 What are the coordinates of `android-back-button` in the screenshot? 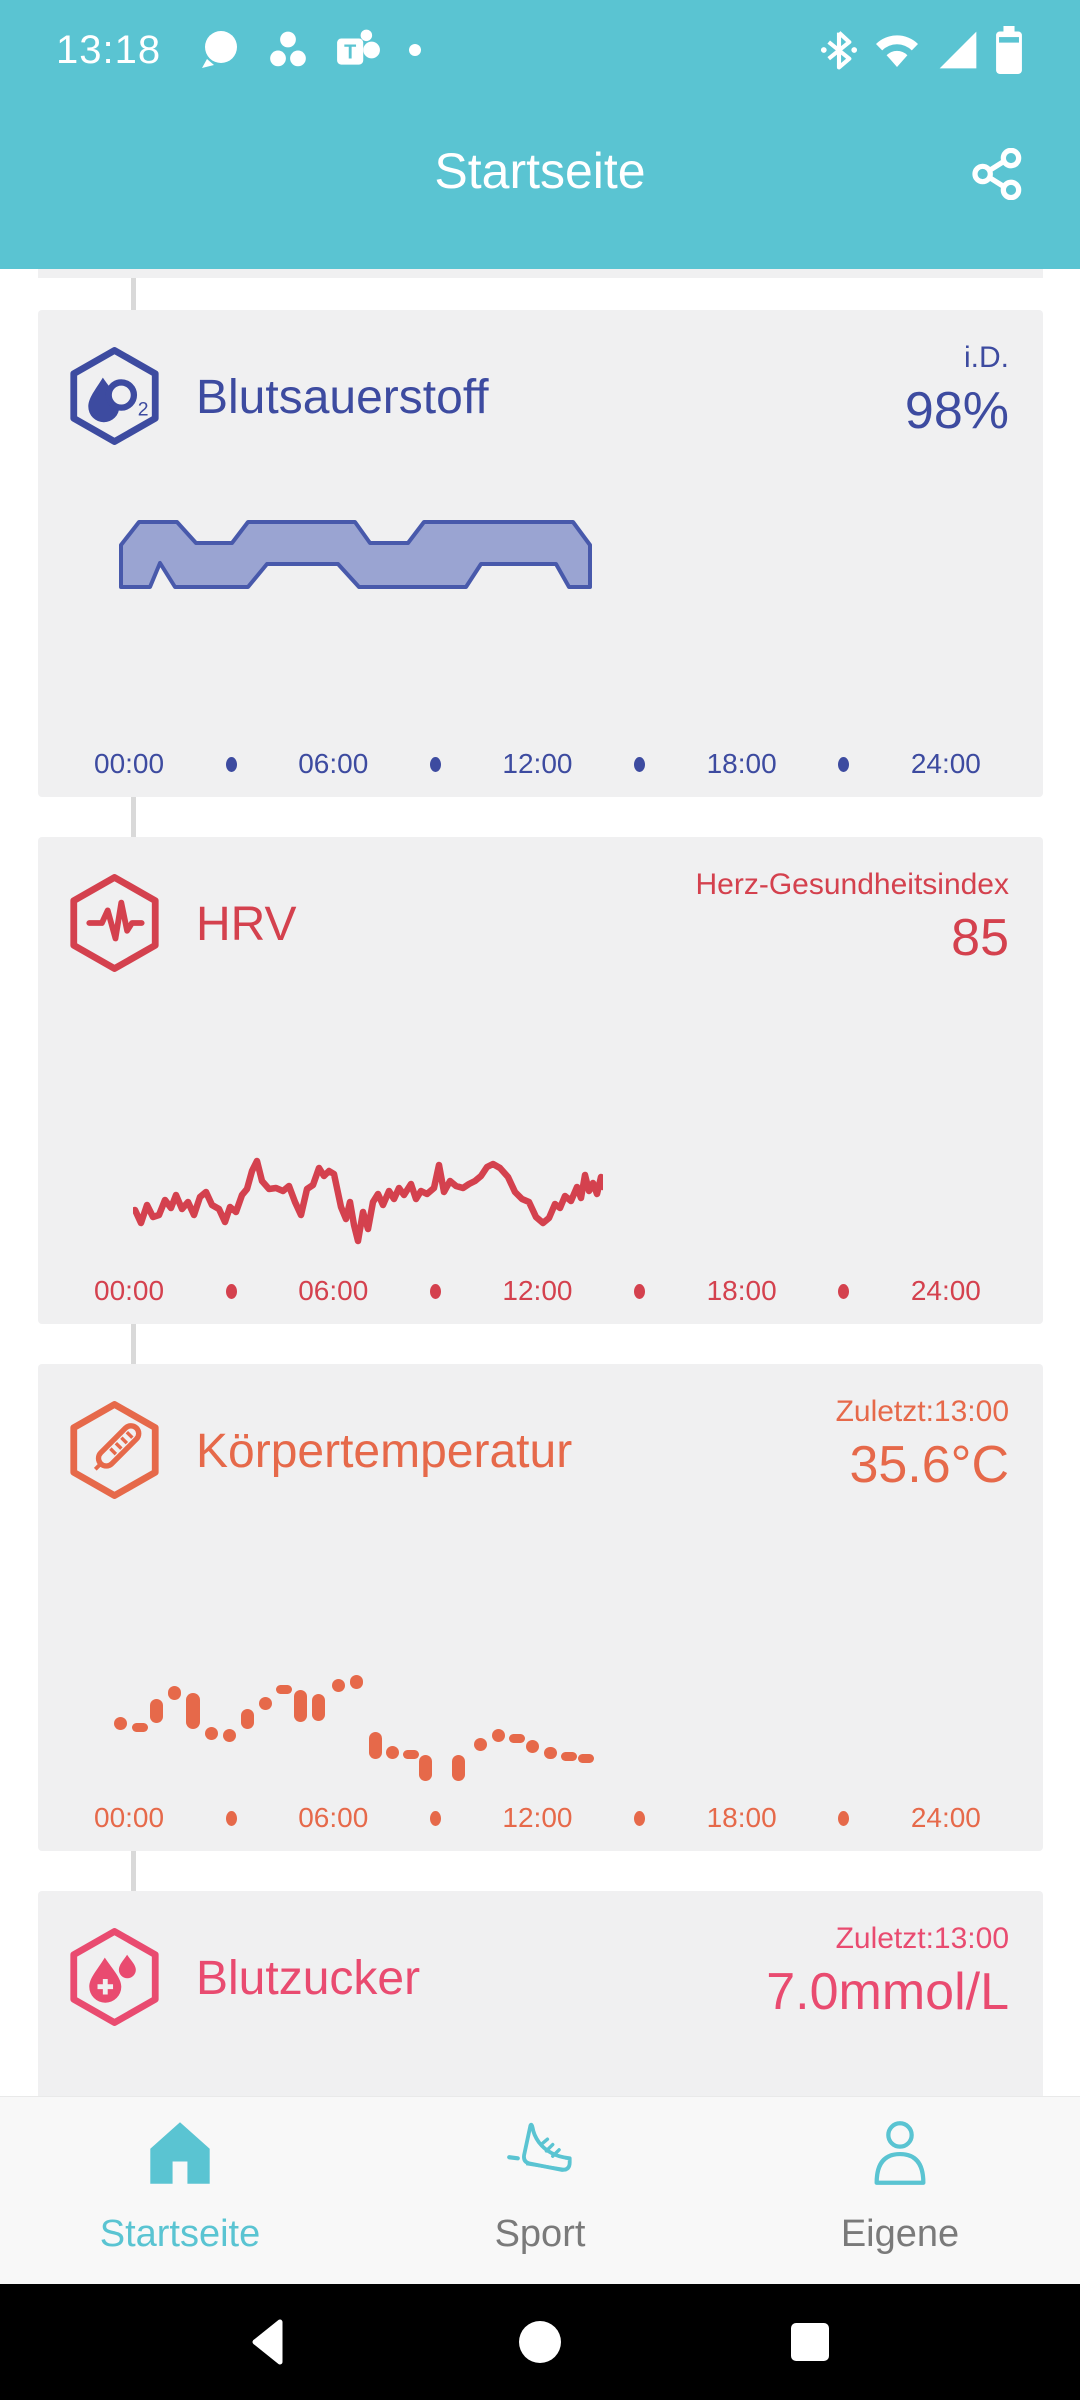 It's located at (270, 2342).